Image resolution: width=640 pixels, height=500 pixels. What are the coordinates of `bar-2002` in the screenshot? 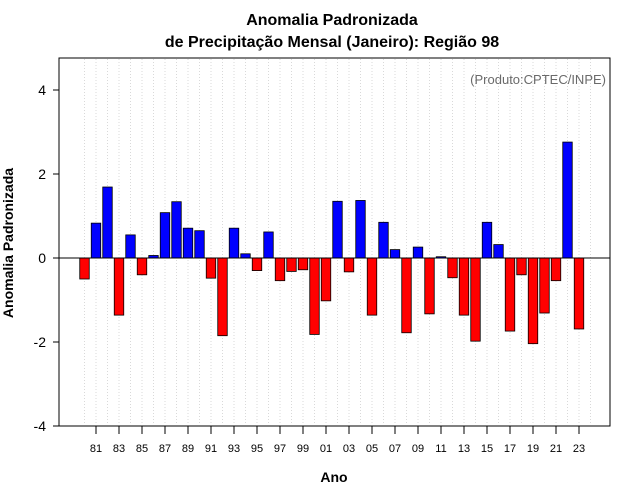 It's located at (337, 229).